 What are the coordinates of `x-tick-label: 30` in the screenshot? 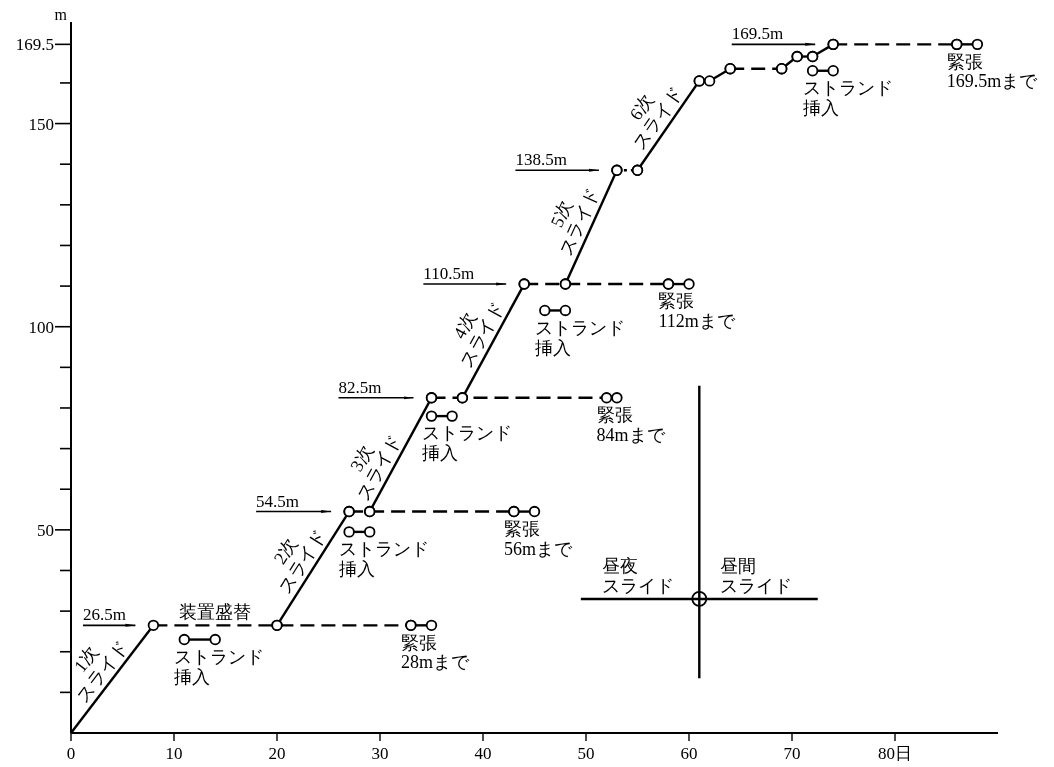 It's located at (380, 753).